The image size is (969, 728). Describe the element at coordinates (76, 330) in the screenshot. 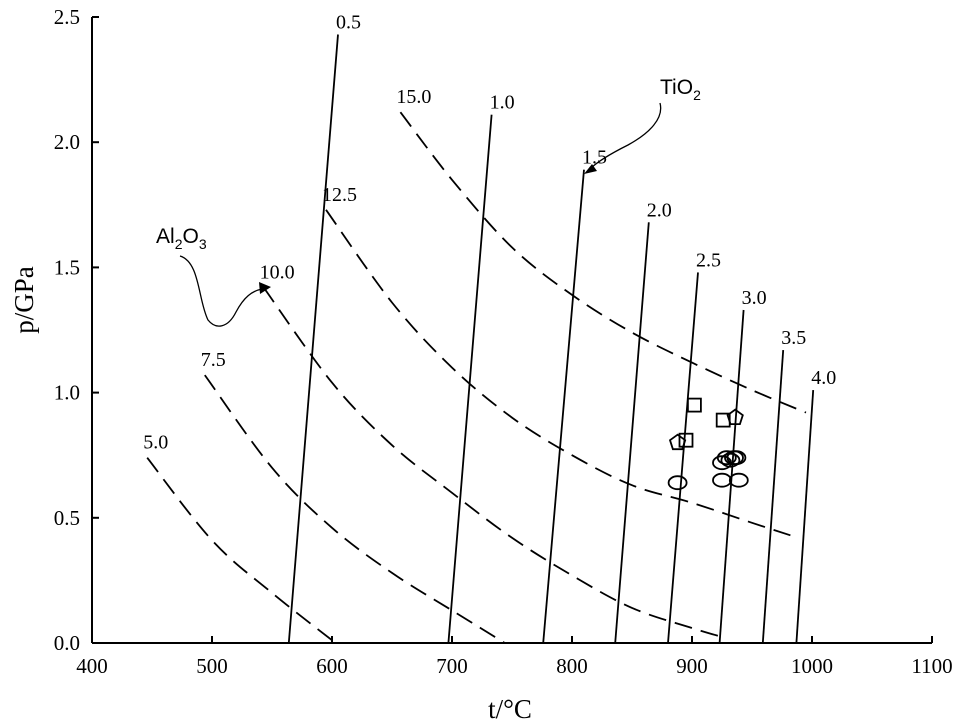

I see `y-ticks: 0.0 0.5 1.0 1.5 2.0 2.5` at that location.